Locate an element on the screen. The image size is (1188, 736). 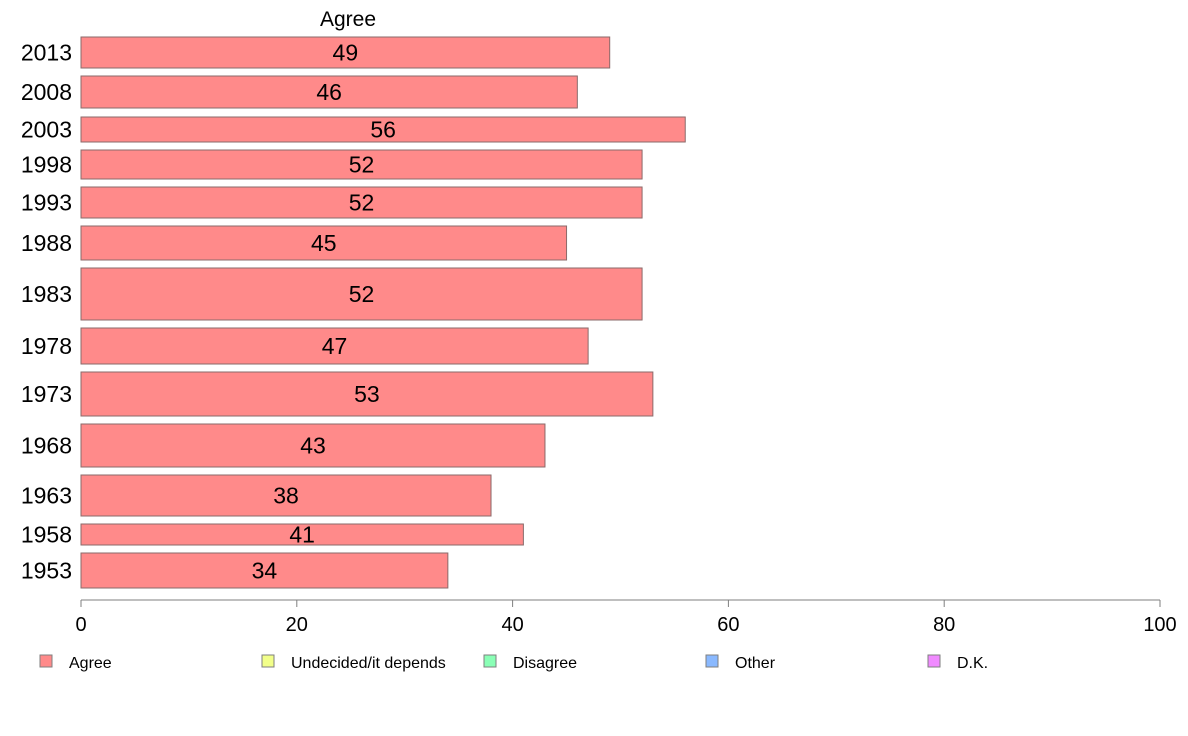
bar-1973 is located at coordinates (367, 394).